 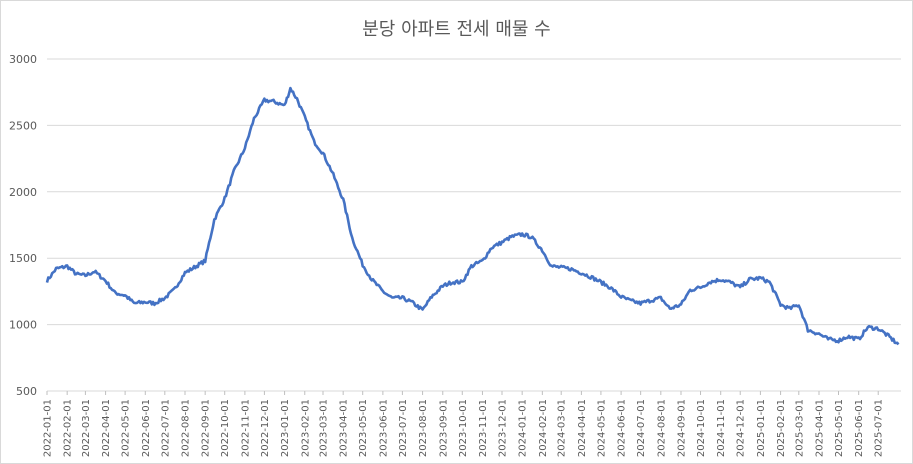 What do you see at coordinates (23, 325) in the screenshot?
I see `y-tick-label: 1000` at bounding box center [23, 325].